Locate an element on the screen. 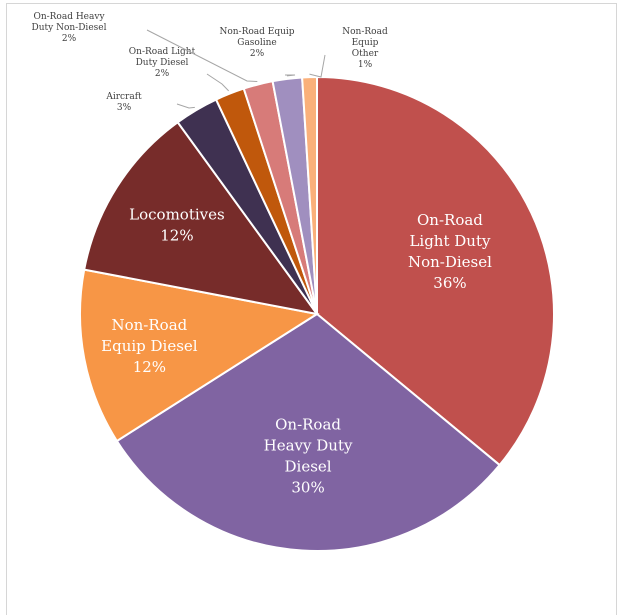 The height and width of the screenshot is (616, 621). slice-label-2: On-Road Heavy Duty Diesel 30% is located at coordinates (308, 455).